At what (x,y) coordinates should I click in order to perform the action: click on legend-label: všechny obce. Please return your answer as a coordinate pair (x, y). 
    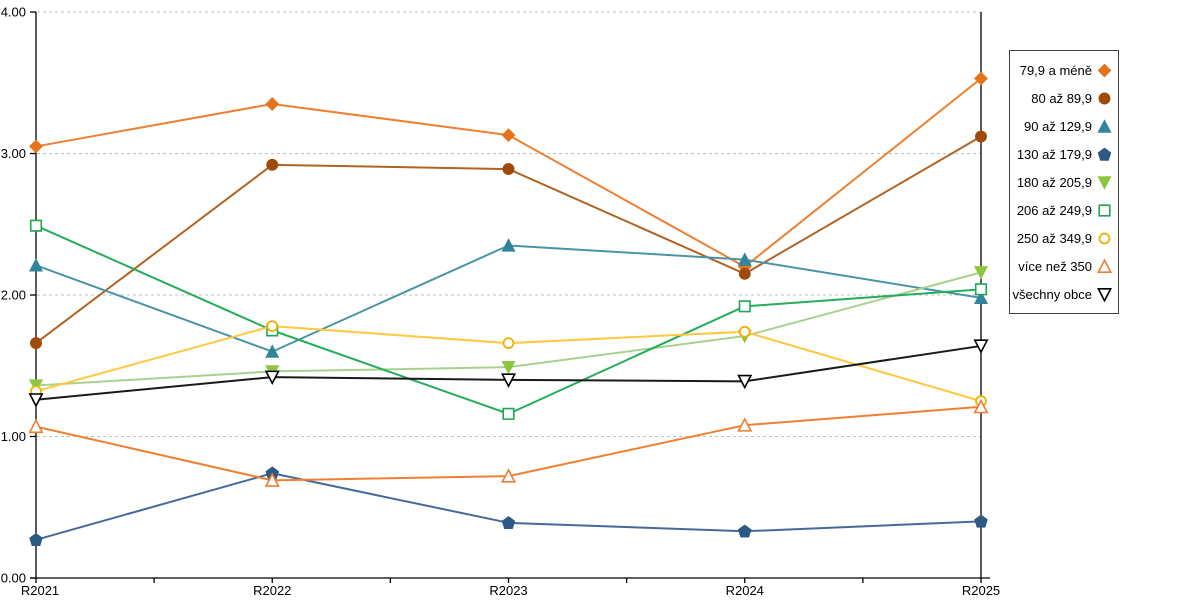
    Looking at the image, I should click on (1052, 294).